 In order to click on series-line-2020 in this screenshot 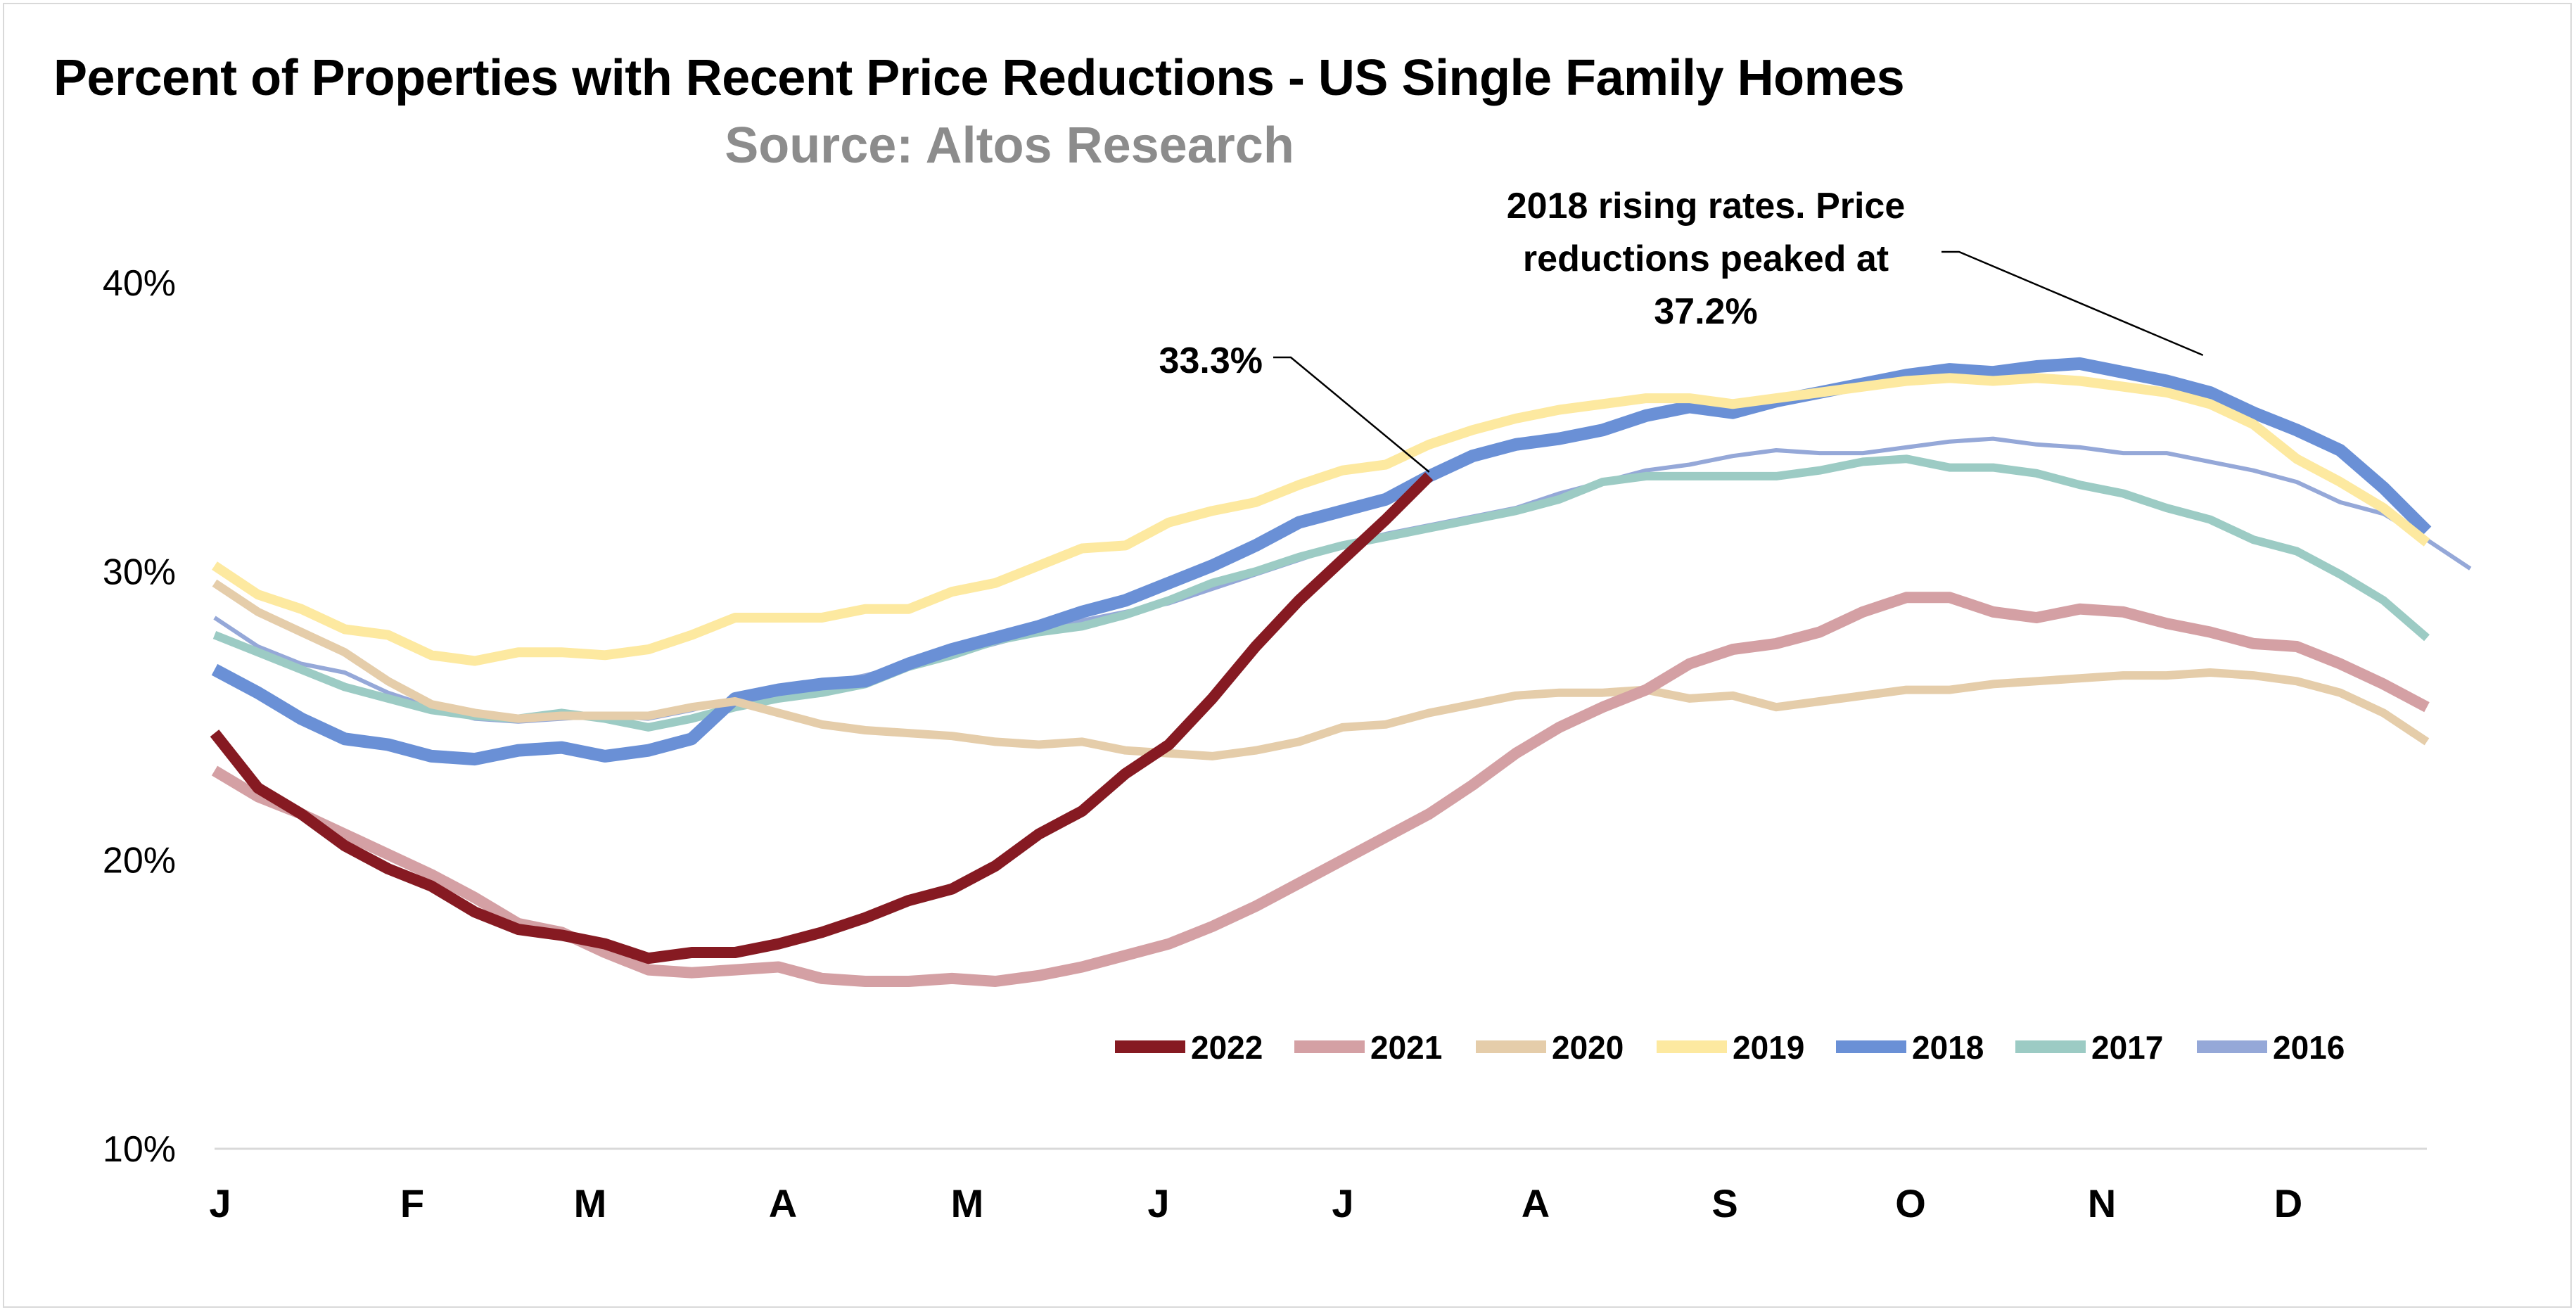, I will do `click(1321, 669)`.